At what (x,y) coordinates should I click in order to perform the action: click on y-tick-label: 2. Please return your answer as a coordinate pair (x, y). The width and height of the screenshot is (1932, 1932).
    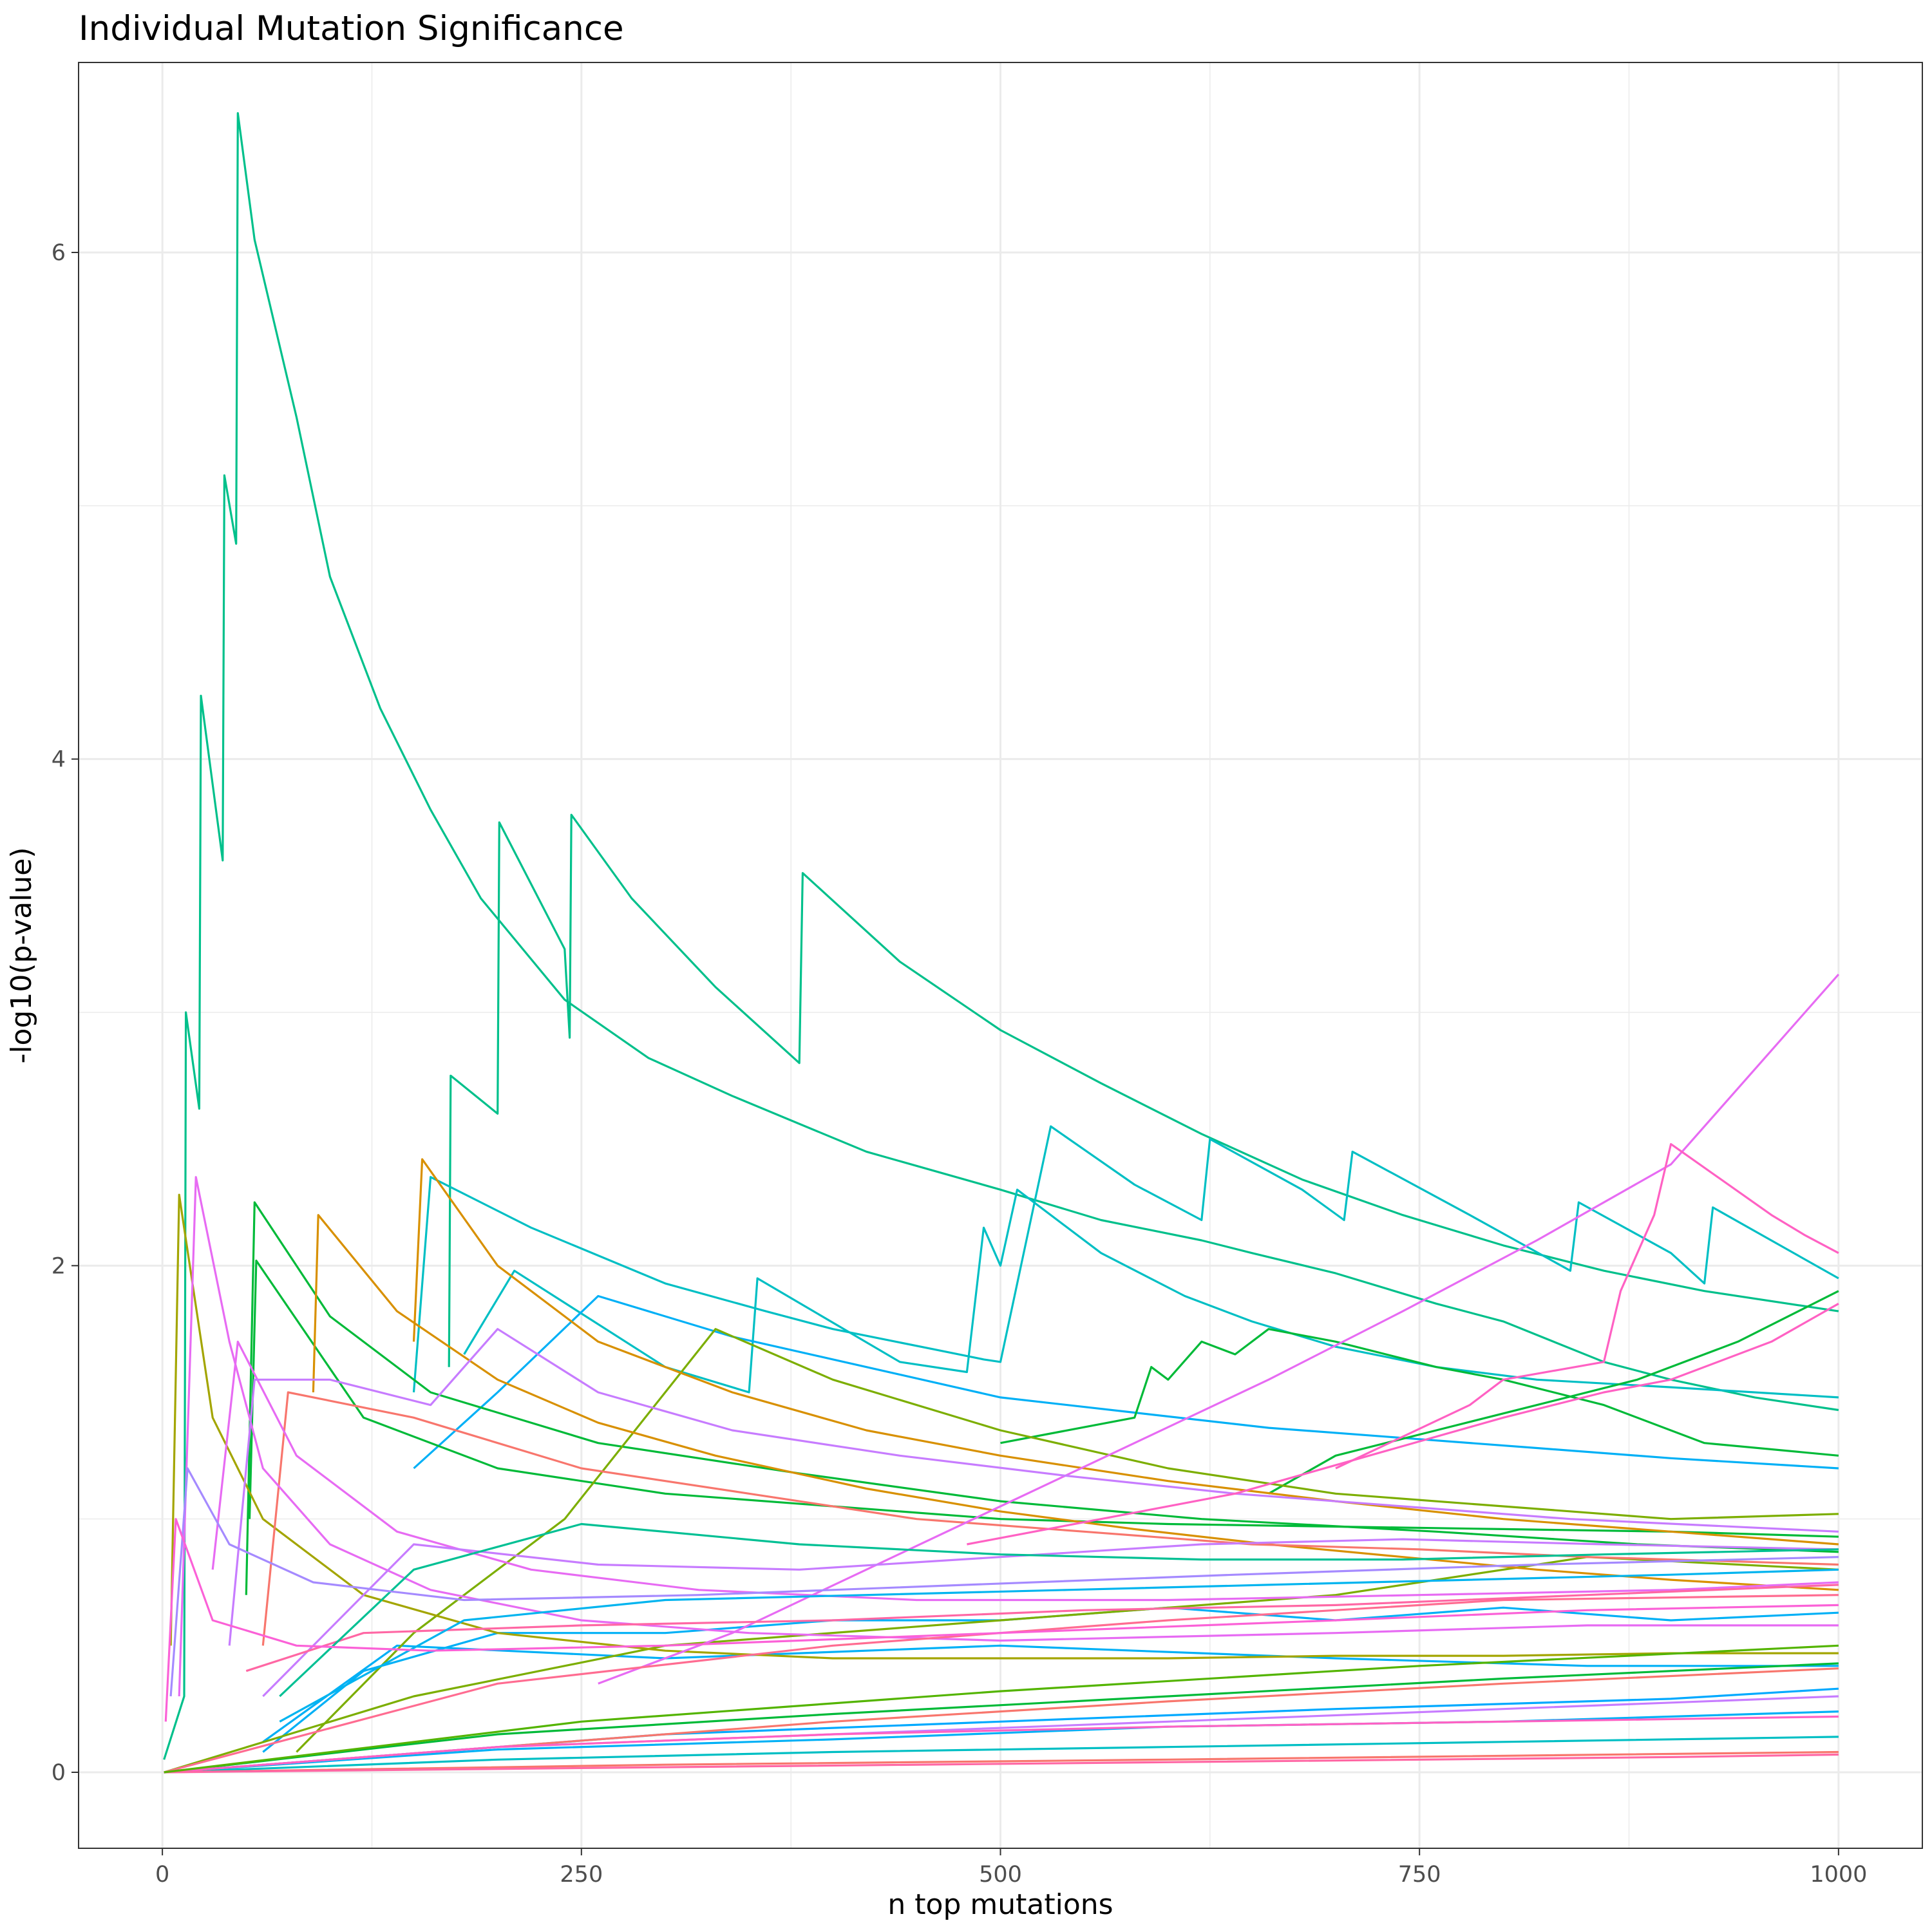
    Looking at the image, I should click on (59, 1266).